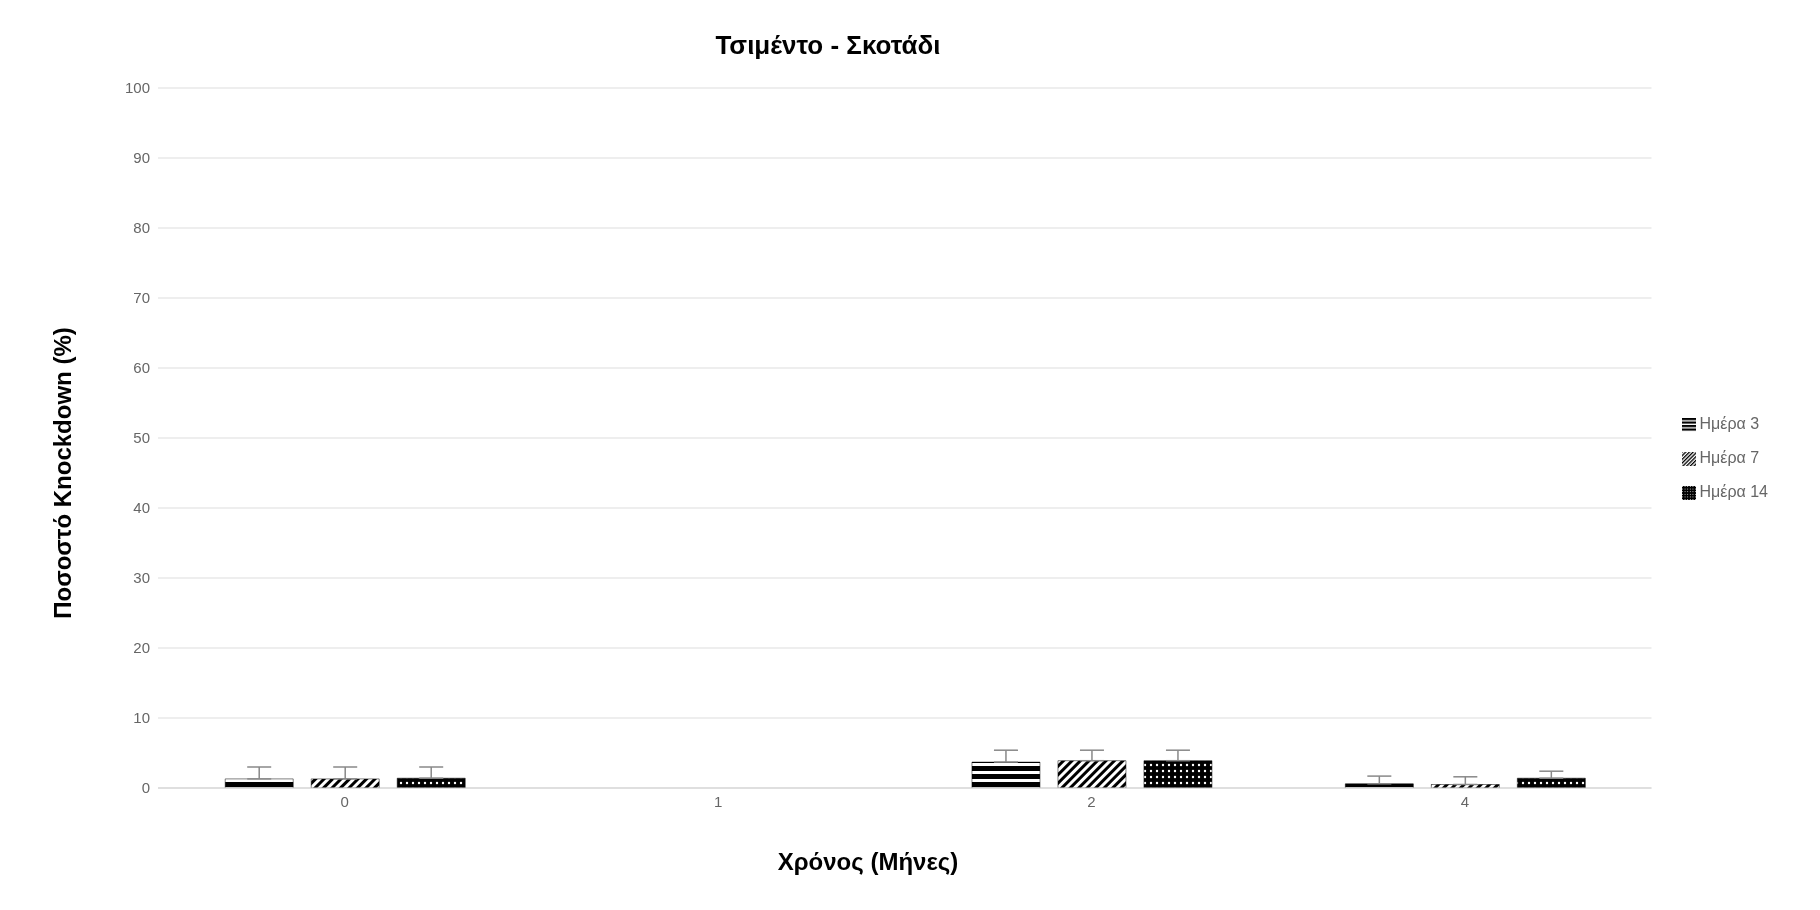 This screenshot has height=910, width=1820. What do you see at coordinates (141, 508) in the screenshot?
I see `y-tick-label: 40` at bounding box center [141, 508].